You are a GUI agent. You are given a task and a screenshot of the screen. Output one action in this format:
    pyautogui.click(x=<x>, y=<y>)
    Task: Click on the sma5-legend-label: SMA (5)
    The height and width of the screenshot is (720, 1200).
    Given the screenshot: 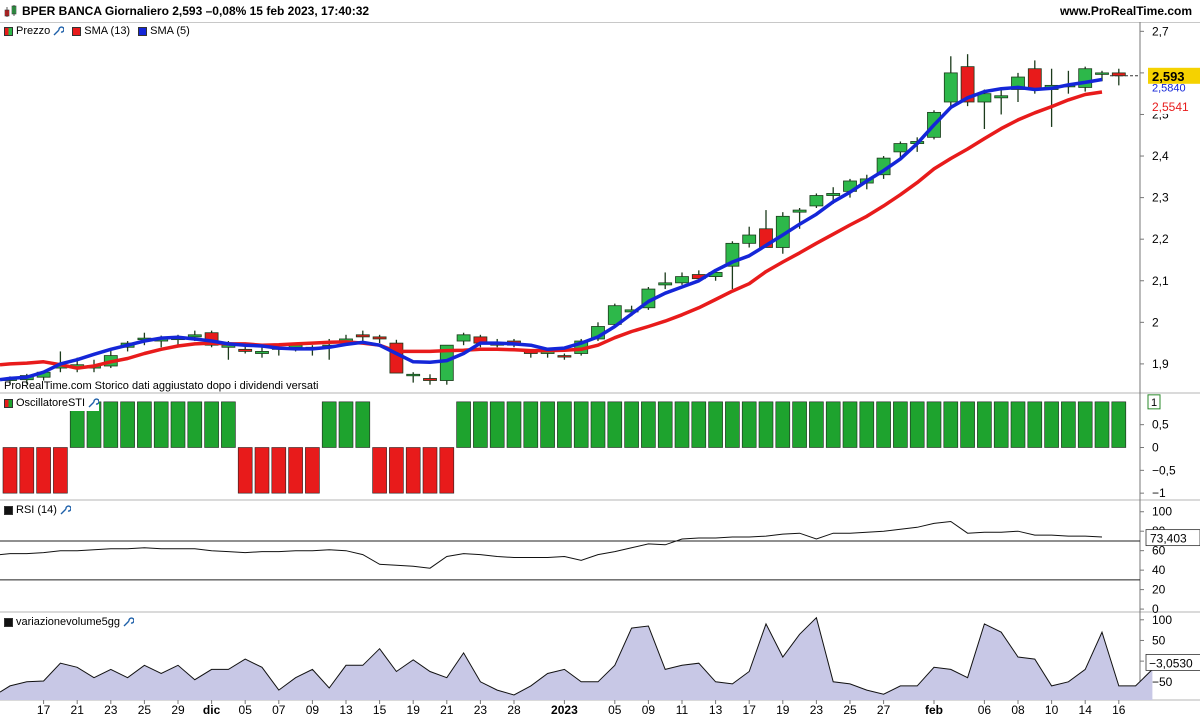 What is the action you would take?
    pyautogui.click(x=170, y=31)
    